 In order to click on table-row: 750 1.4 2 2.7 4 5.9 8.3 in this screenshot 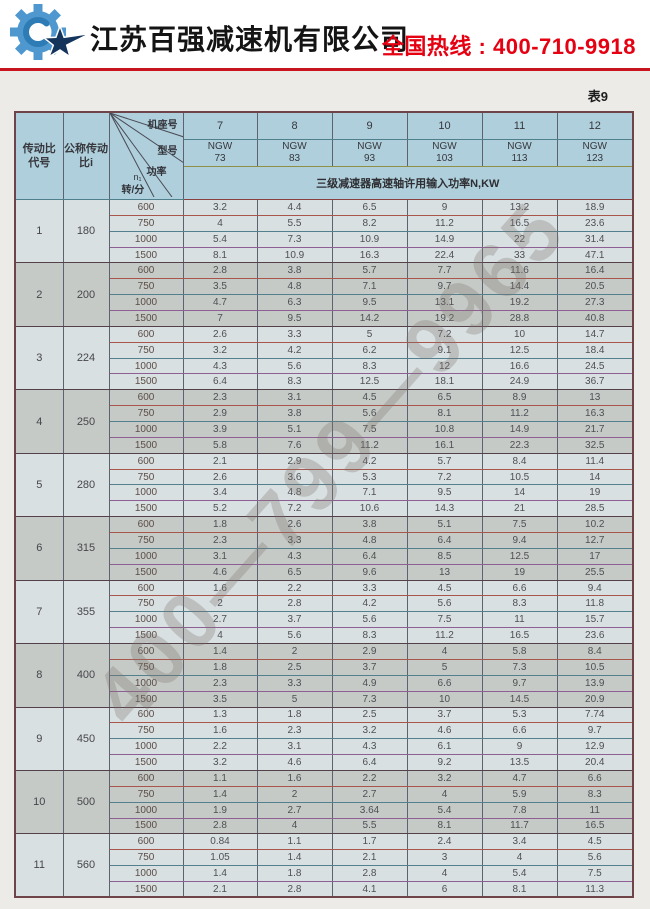, I will do `click(324, 794)`.